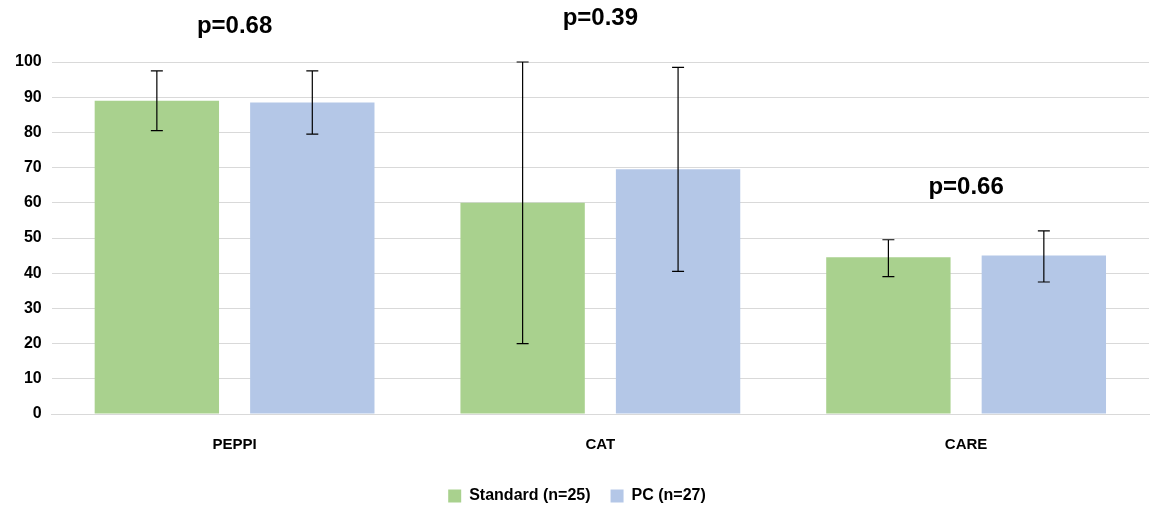 This screenshot has width=1169, height=519. Describe the element at coordinates (668, 495) in the screenshot. I see `legend-label: PC (n=27)` at that location.